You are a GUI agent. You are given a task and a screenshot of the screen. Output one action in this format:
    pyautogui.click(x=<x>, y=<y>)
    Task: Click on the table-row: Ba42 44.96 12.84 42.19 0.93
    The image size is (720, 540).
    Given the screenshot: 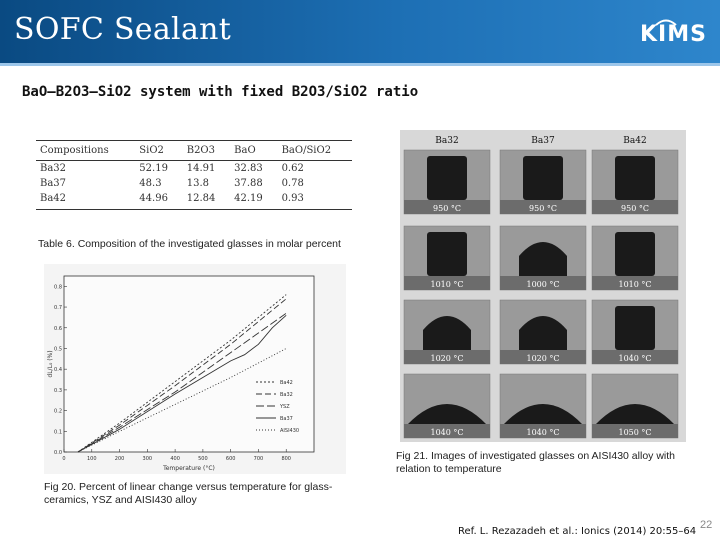 What is the action you would take?
    pyautogui.click(x=194, y=200)
    